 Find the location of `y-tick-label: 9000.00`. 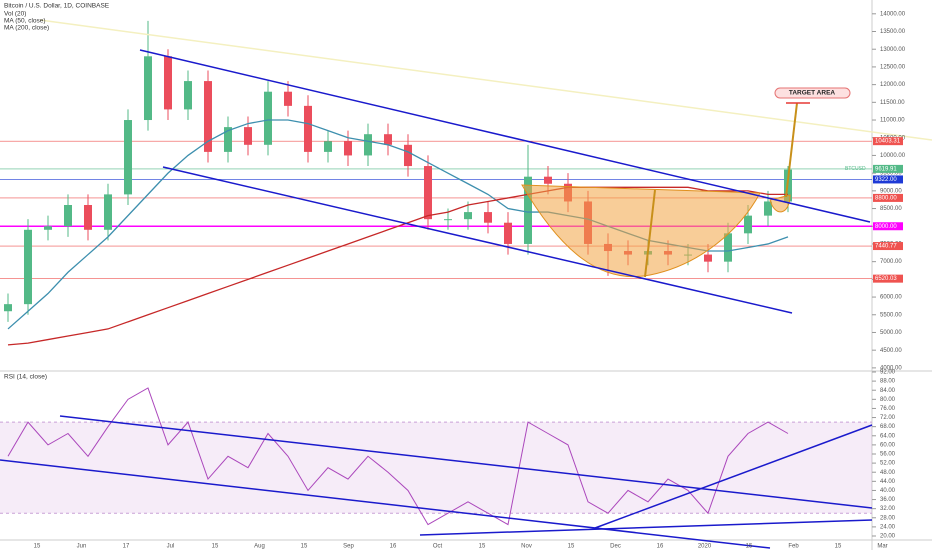

y-tick-label: 9000.00 is located at coordinates (891, 191).